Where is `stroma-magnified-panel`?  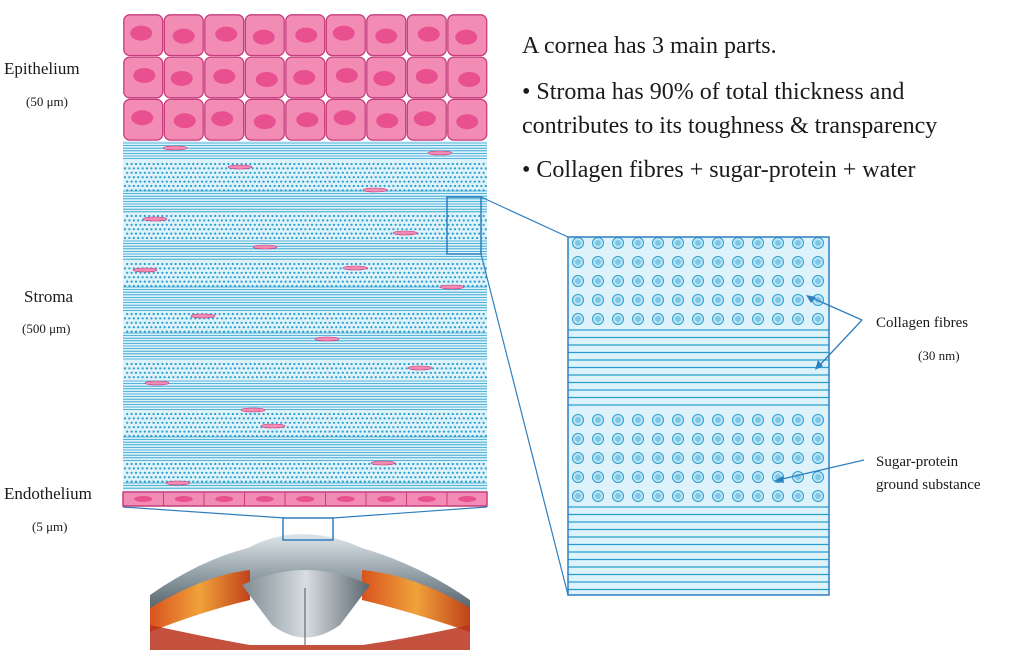
stroma-magnified-panel is located at coordinates (698, 416).